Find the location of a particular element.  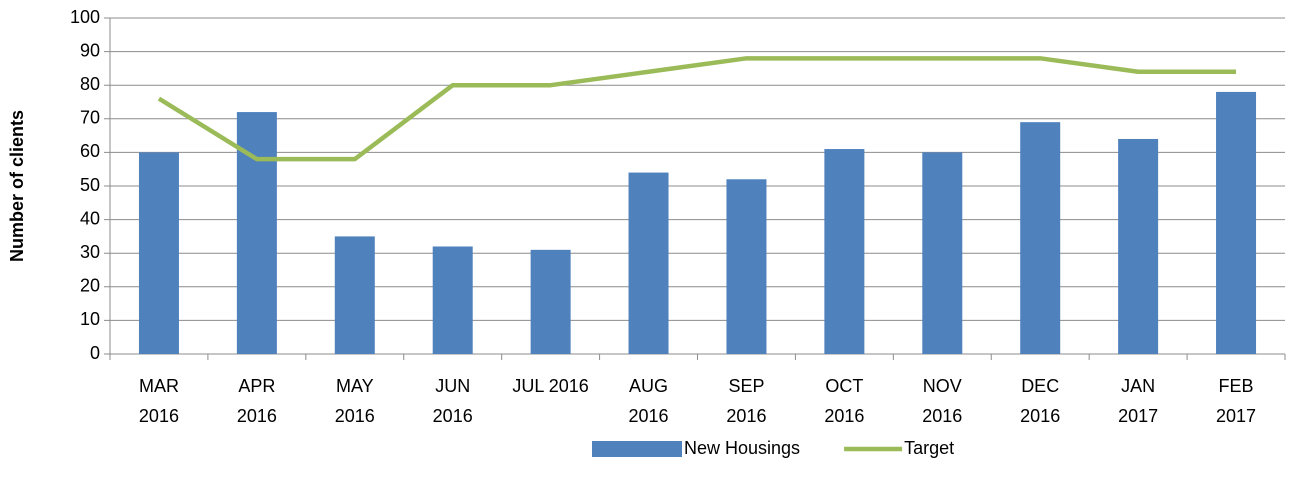

legend-label: Target is located at coordinates (929, 448).